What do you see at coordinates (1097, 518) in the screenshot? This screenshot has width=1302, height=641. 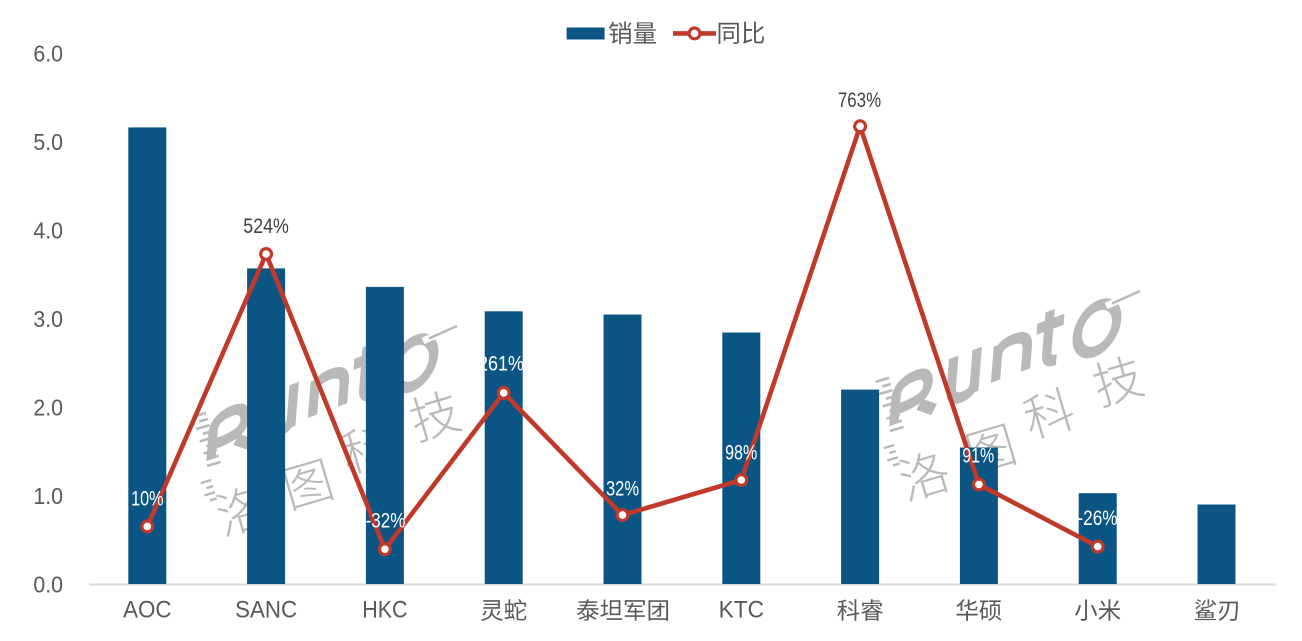 I see `svg-text: -26%` at bounding box center [1097, 518].